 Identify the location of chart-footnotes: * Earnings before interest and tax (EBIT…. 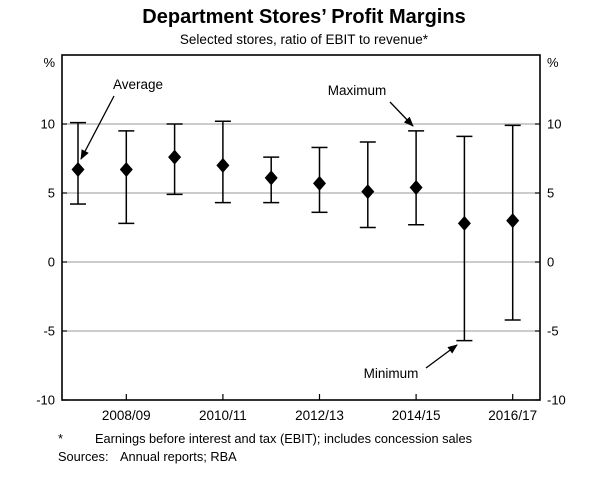
(304, 448).